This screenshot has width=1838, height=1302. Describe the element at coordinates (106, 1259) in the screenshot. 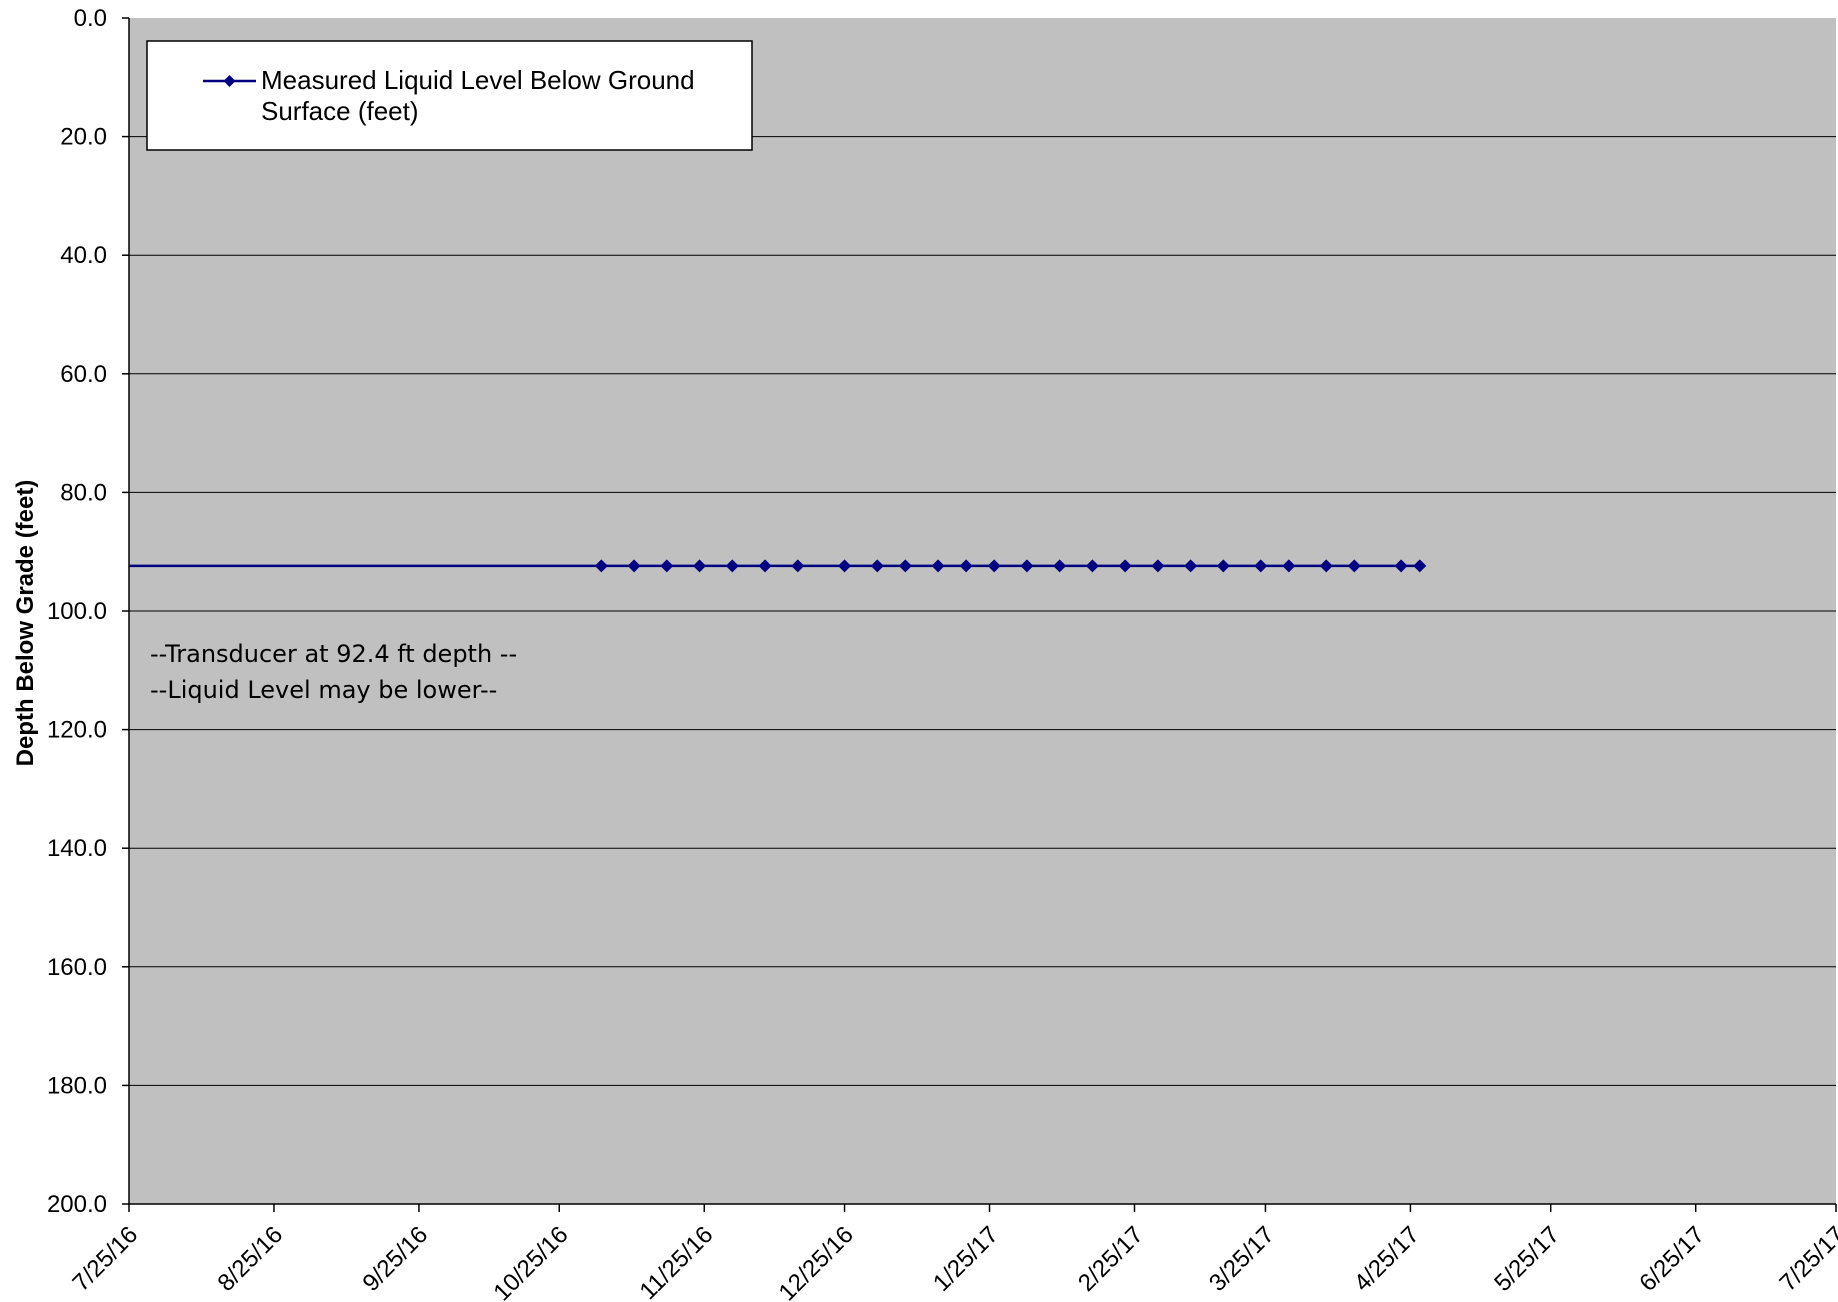

I see `x-tick-label: 7/25/16` at that location.